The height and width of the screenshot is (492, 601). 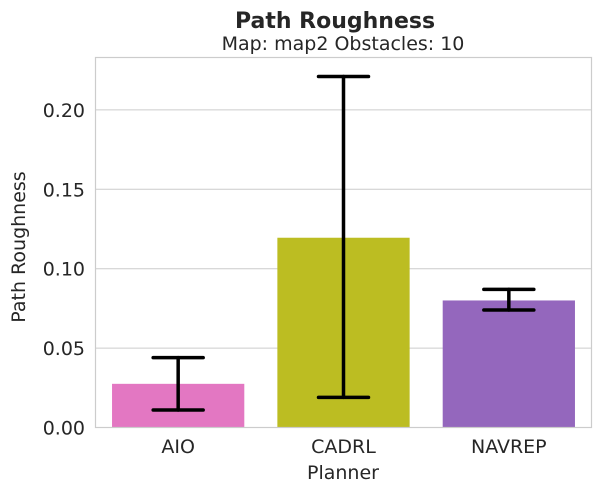 What do you see at coordinates (508, 364) in the screenshot?
I see `bar-navrep` at bounding box center [508, 364].